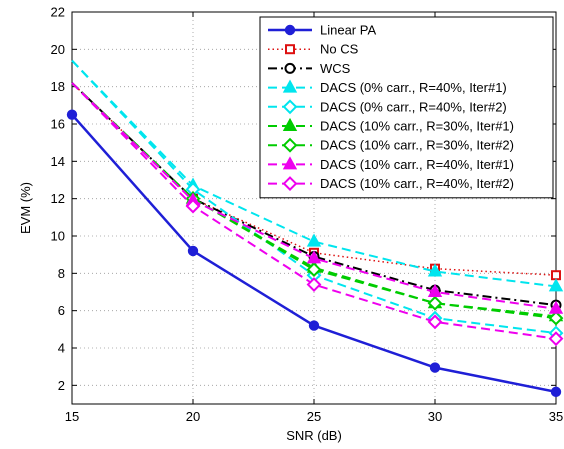  I want to click on legend-label: DACS (10% carr., R=30%, Iter#1), so click(417, 126).